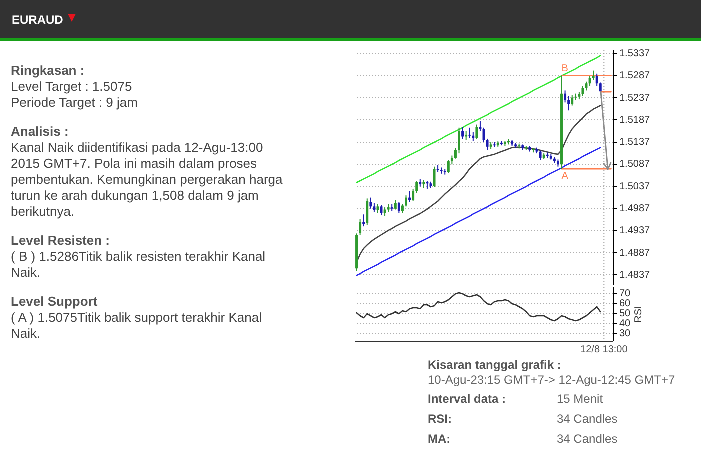 This screenshot has width=701, height=460. What do you see at coordinates (48, 71) in the screenshot?
I see `text: Ringkasan :` at bounding box center [48, 71].